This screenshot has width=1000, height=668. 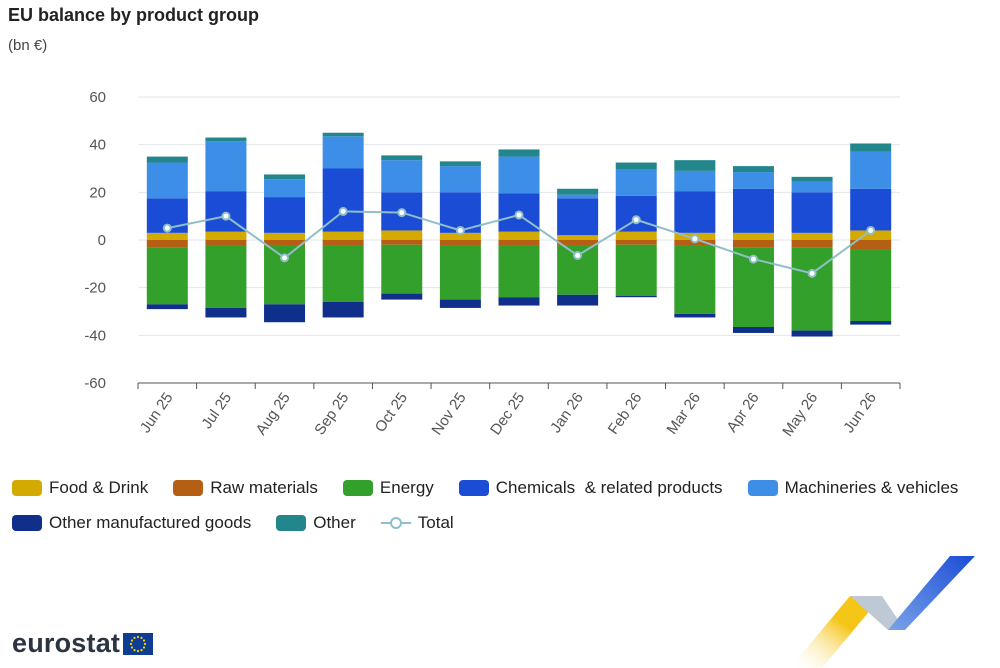 What do you see at coordinates (245, 488) in the screenshot?
I see `legend-item-raw-materials: Raw materials` at bounding box center [245, 488].